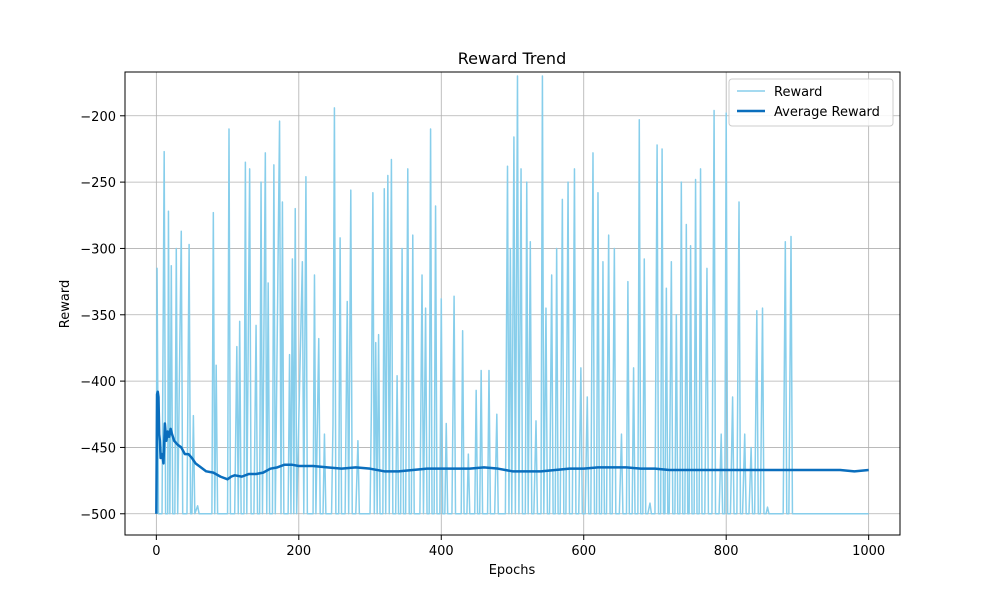  What do you see at coordinates (298, 551) in the screenshot?
I see `x-tick-label: 200` at bounding box center [298, 551].